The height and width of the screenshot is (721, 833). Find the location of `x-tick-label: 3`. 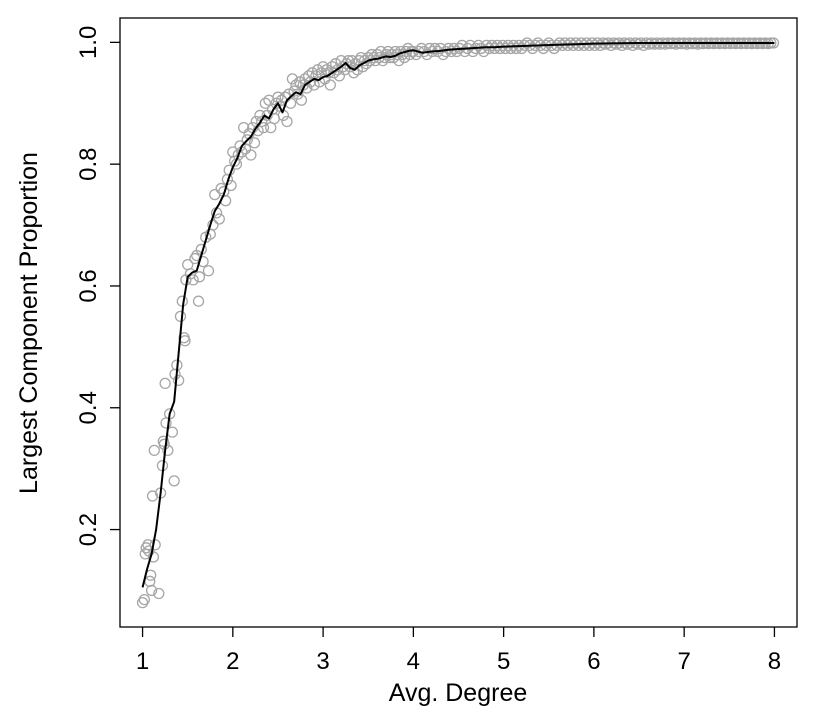

x-tick-label: 3 is located at coordinates (322, 661).